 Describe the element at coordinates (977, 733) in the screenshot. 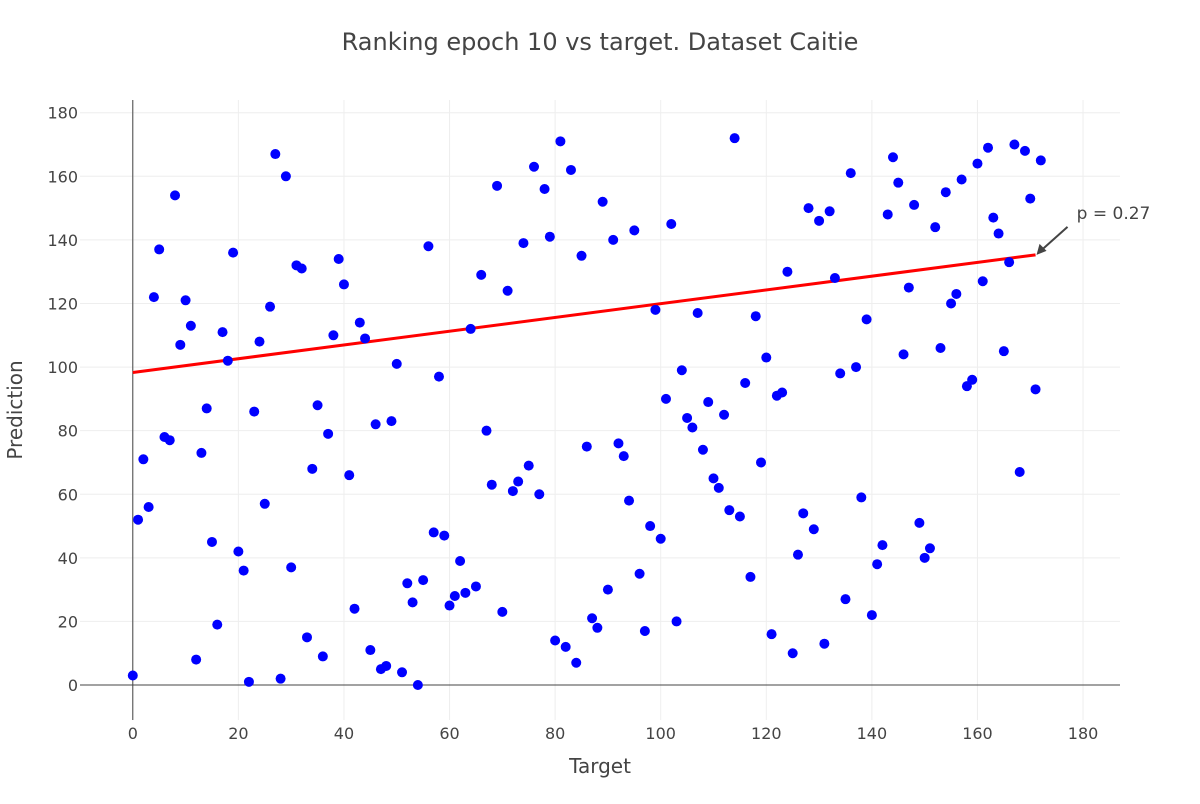

I see `x-tick-label: 160` at that location.